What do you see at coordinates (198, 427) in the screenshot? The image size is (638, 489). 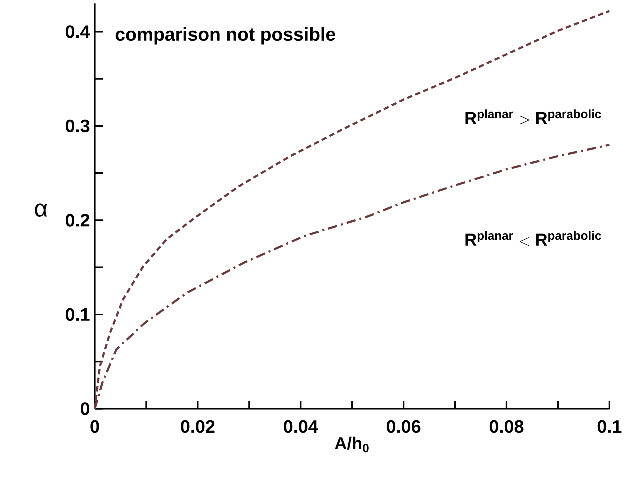 I see `x-tick-label: 0.02` at bounding box center [198, 427].